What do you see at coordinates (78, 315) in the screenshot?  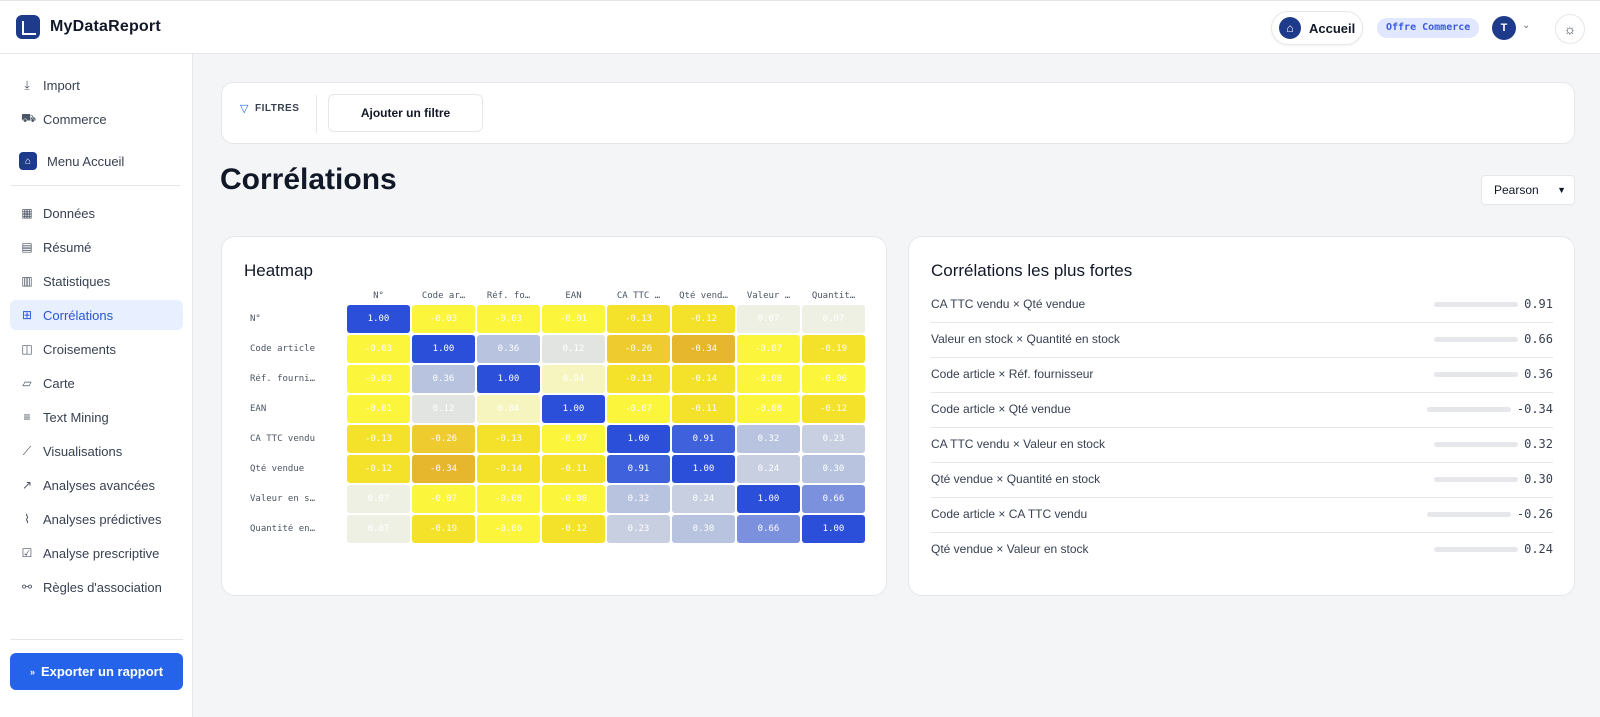 I see `sidebar-item-label: Corrélations` at bounding box center [78, 315].